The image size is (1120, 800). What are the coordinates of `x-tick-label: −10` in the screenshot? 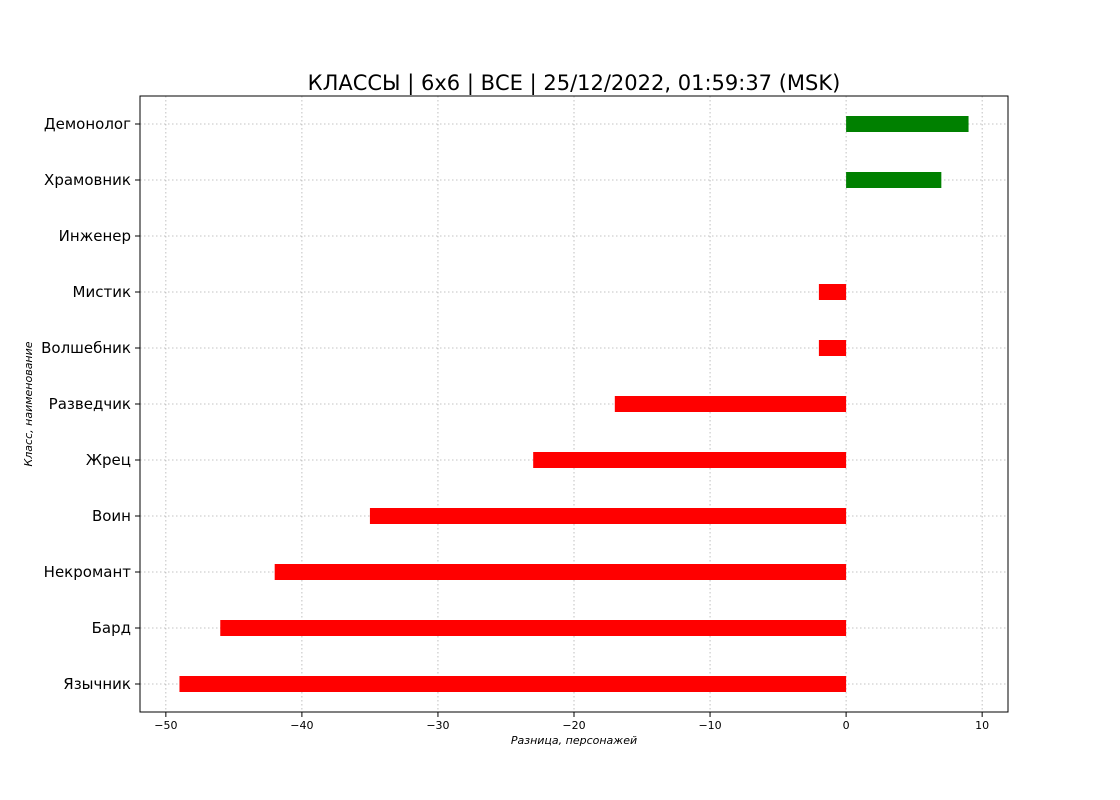 It's located at (709, 725).